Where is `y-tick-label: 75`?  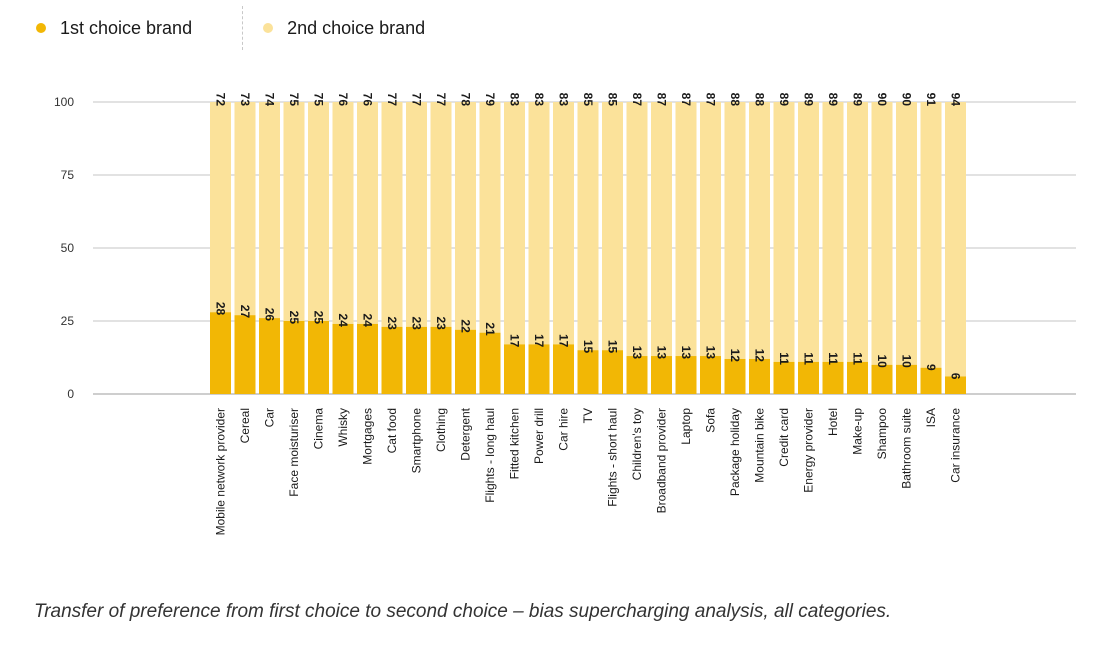 y-tick-label: 75 is located at coordinates (68, 175).